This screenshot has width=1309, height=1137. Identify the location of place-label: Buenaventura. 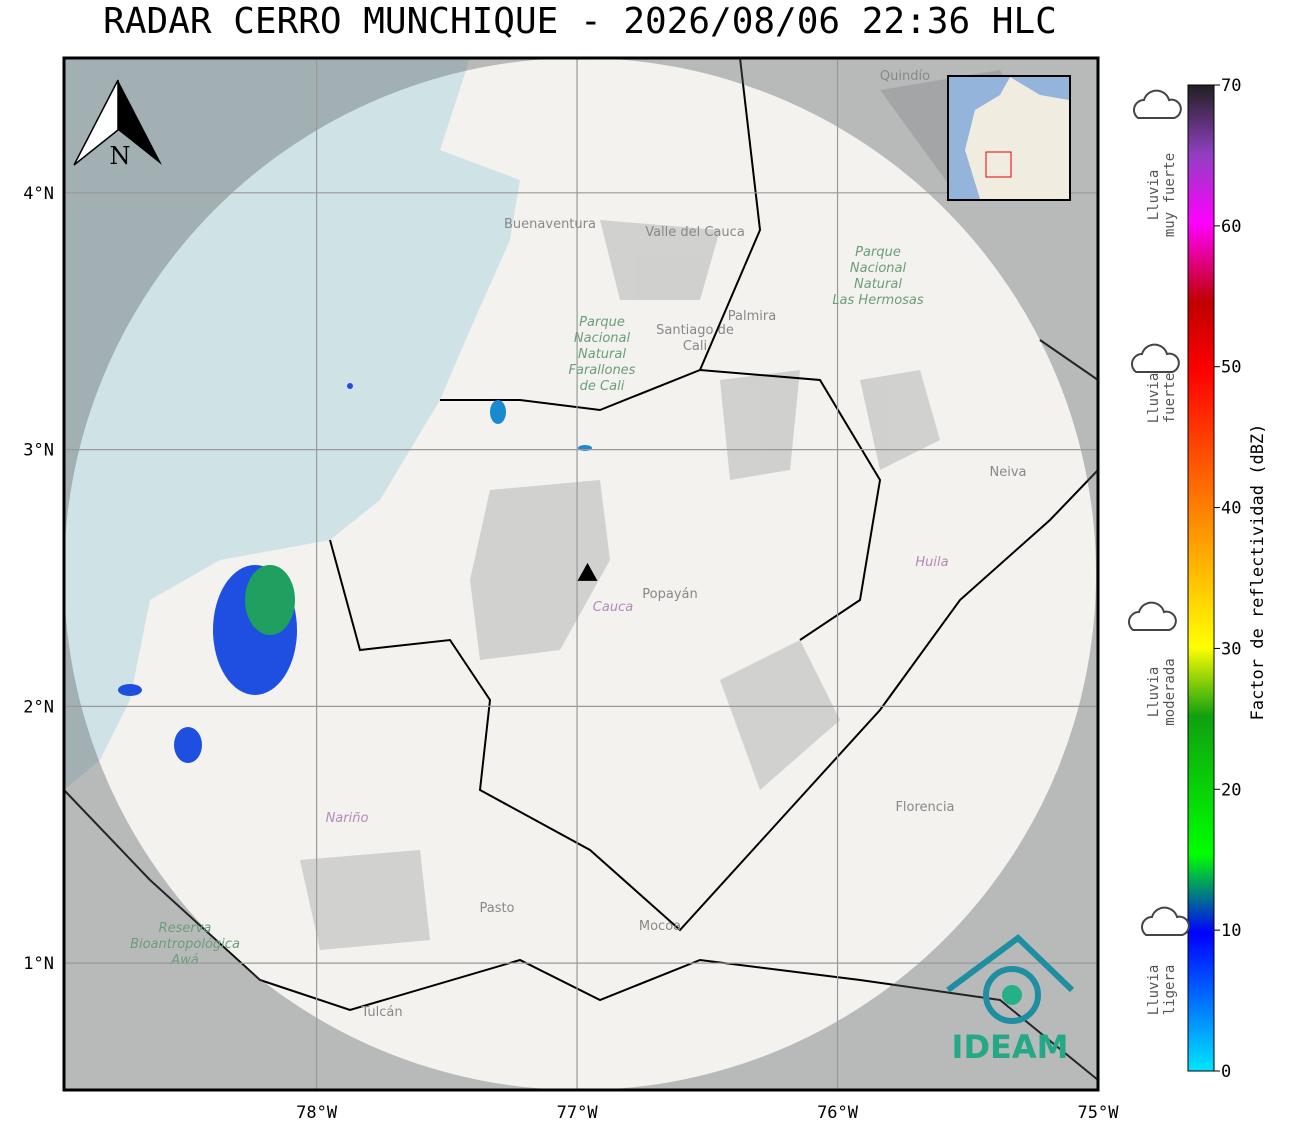
(550, 224).